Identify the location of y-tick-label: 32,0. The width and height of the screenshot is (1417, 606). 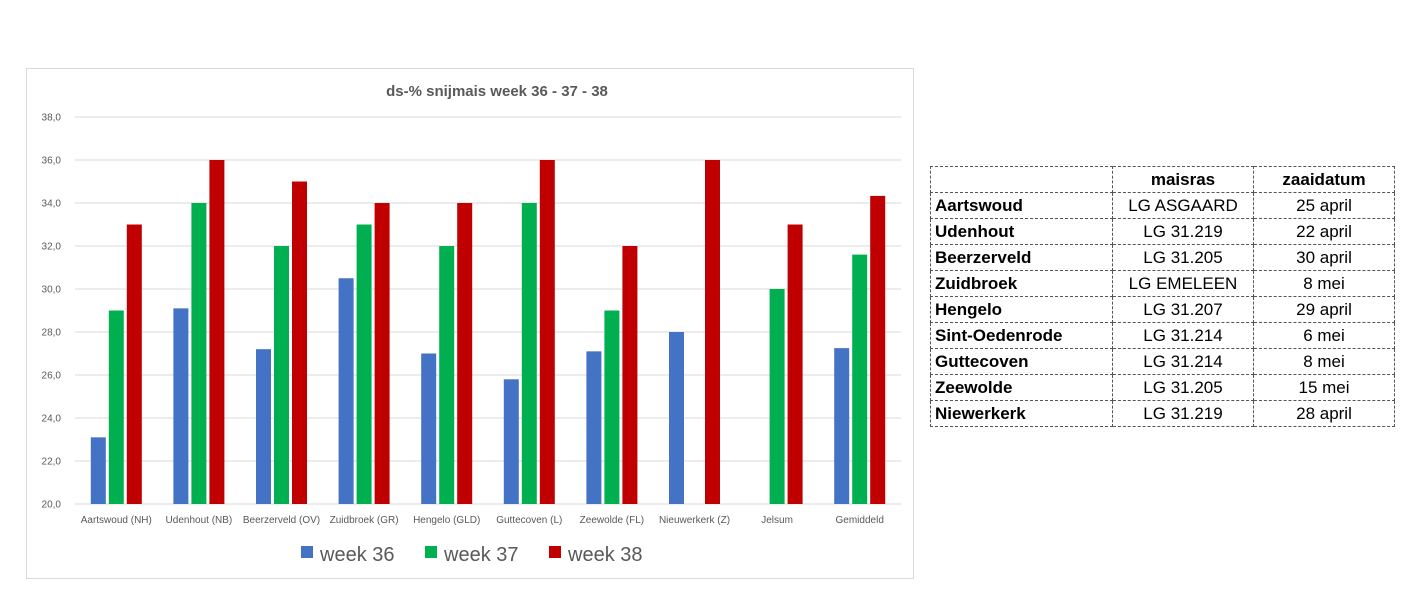
(52, 247).